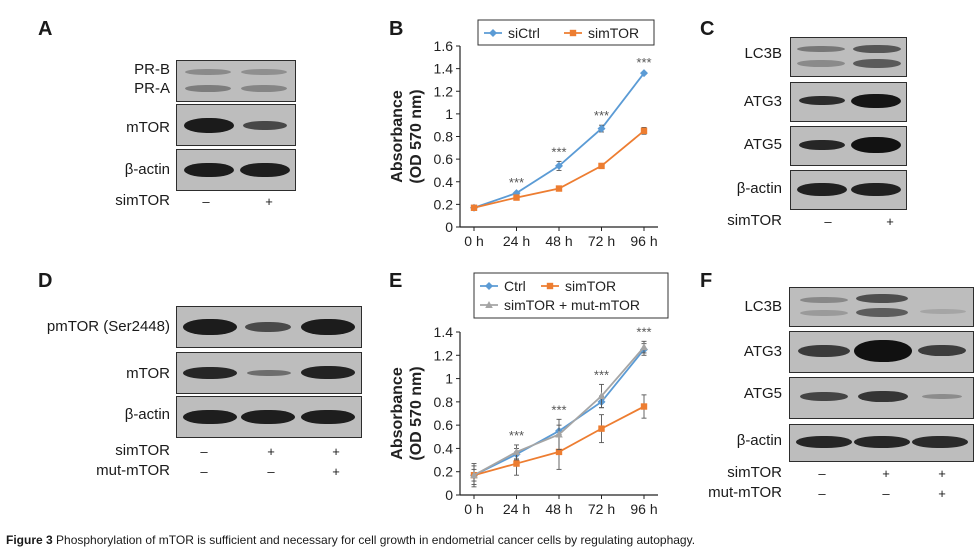  I want to click on panel-d-treatment-simtor: simTOR, so click(142, 450).